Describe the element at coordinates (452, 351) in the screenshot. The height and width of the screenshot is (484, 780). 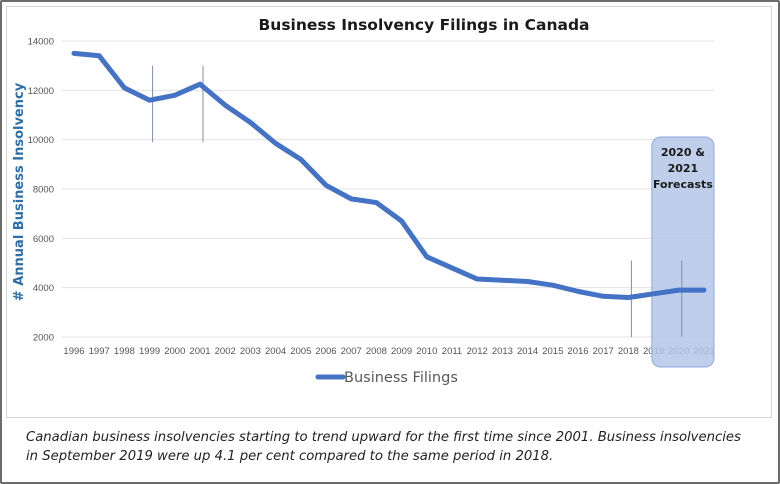
I see `x-tick-label: 2011` at that location.